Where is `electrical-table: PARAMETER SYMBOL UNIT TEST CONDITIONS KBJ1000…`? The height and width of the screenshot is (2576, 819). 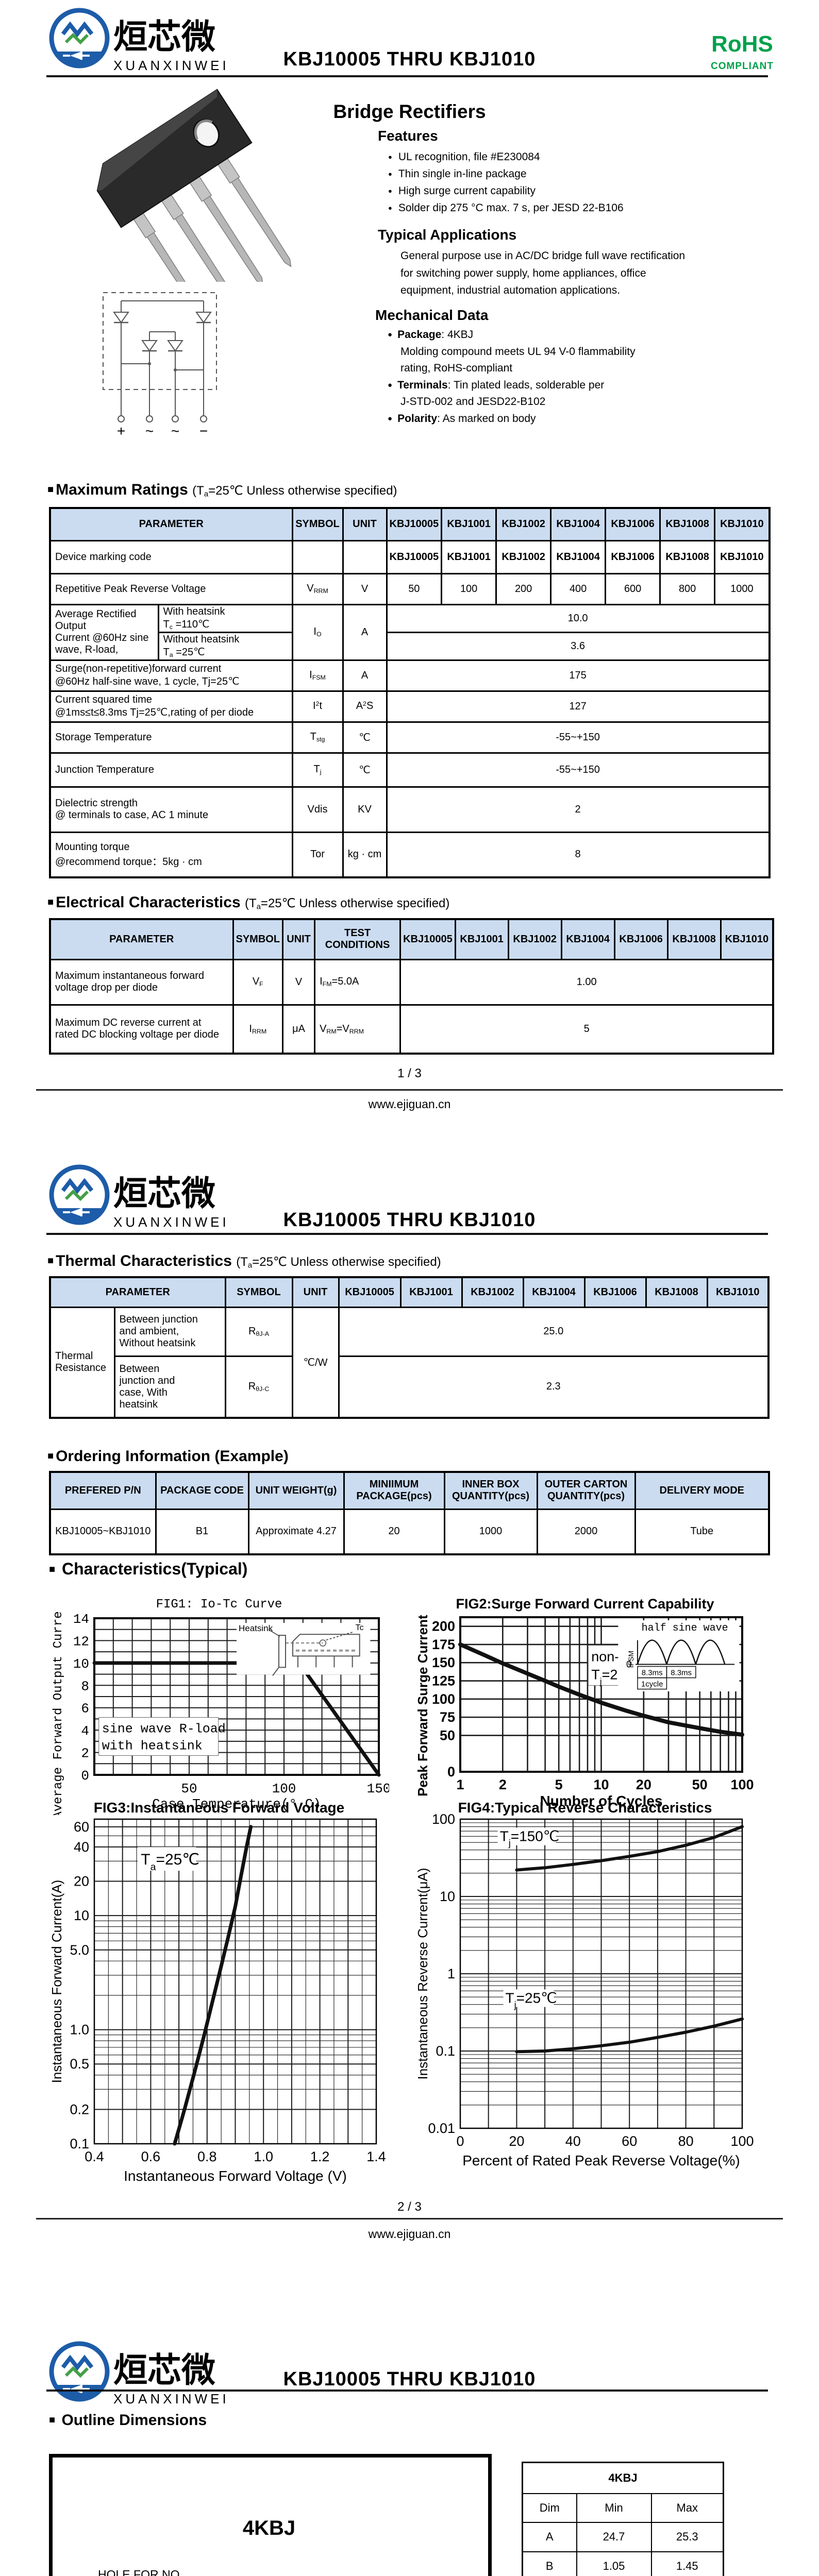
electrical-table: PARAMETER SYMBOL UNIT TEST CONDITIONS KBJ1000… is located at coordinates (412, 986).